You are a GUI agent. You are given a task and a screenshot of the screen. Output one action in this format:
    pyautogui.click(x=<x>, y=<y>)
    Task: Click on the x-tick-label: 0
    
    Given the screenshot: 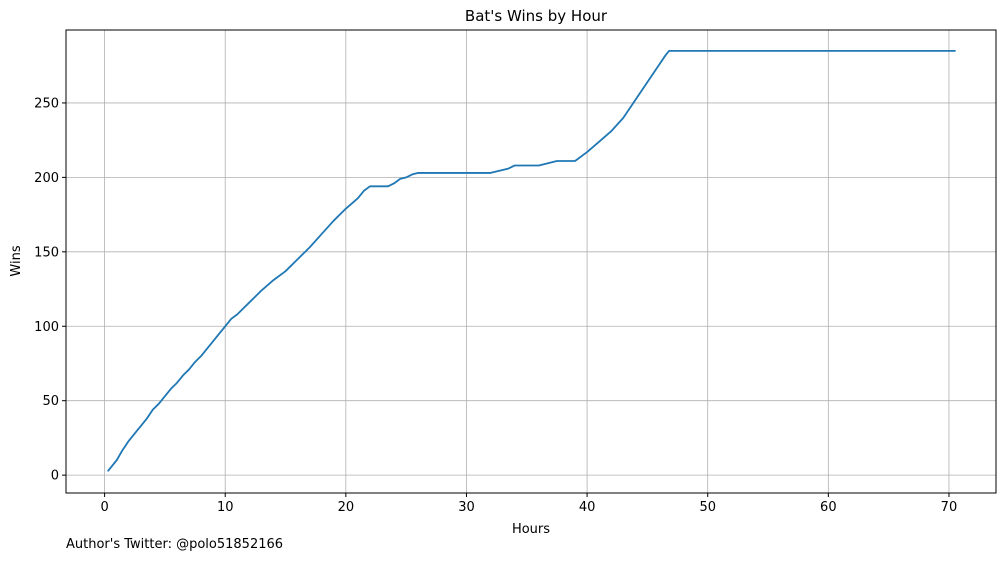 What is the action you would take?
    pyautogui.click(x=104, y=507)
    